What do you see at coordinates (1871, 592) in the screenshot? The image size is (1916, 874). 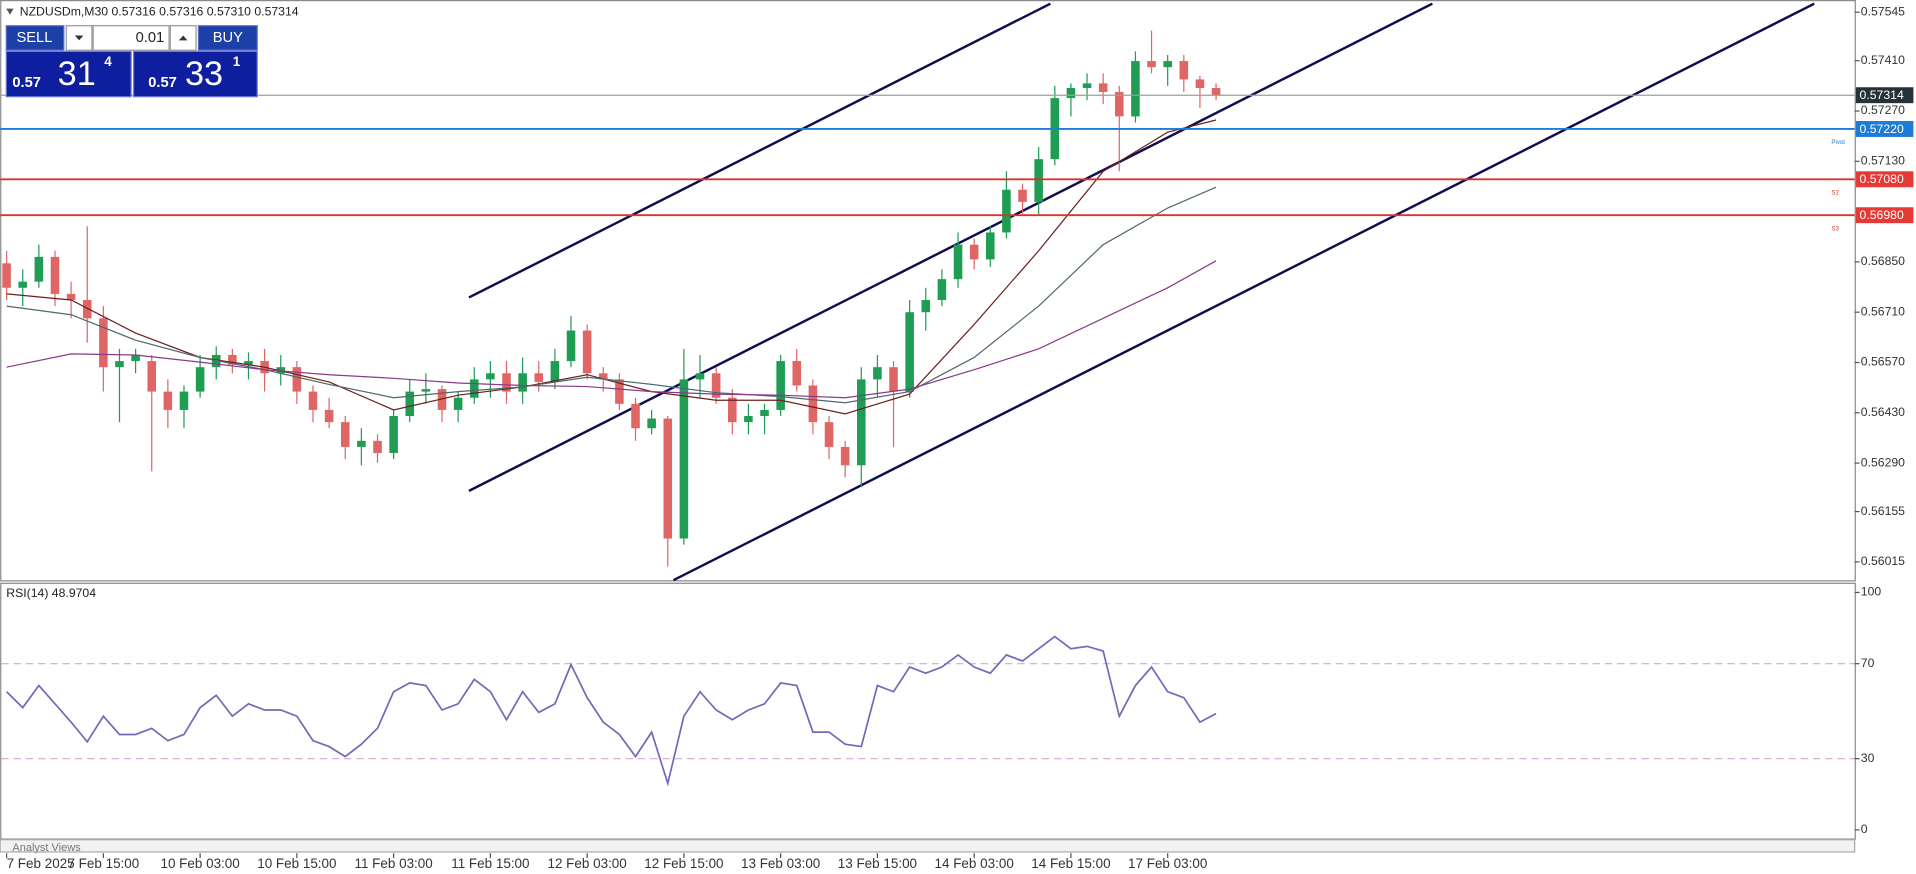 I see `y-tick-label: 100` at bounding box center [1871, 592].